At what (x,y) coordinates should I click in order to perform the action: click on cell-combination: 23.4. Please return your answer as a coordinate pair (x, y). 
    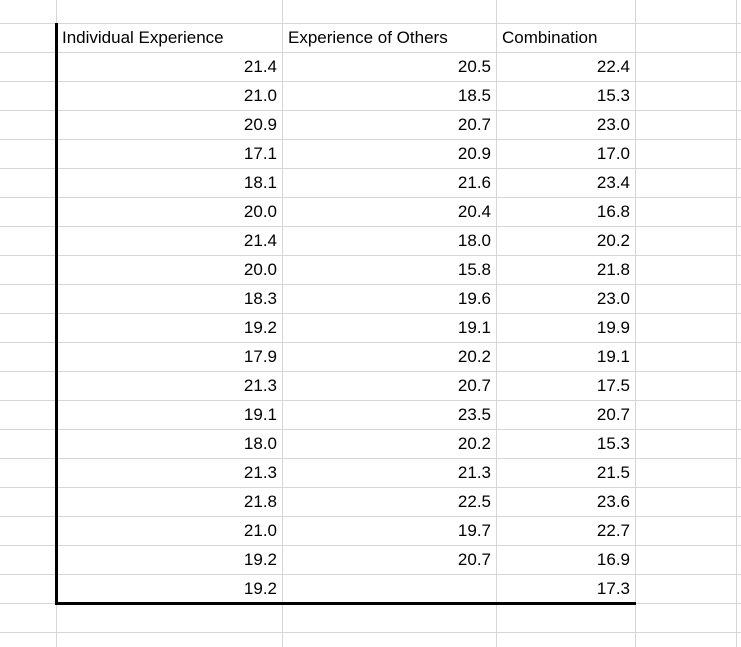
    Looking at the image, I should click on (566, 183).